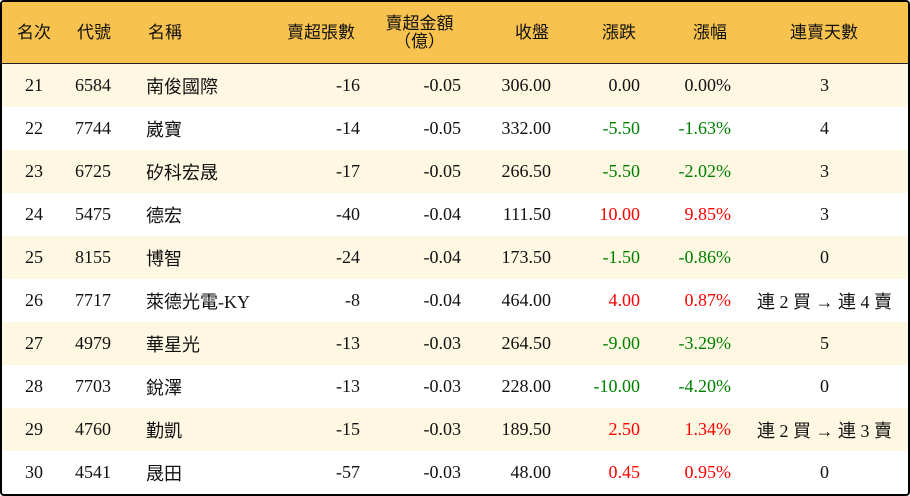 The height and width of the screenshot is (496, 910). I want to click on cell-shares: -16, so click(348, 85).